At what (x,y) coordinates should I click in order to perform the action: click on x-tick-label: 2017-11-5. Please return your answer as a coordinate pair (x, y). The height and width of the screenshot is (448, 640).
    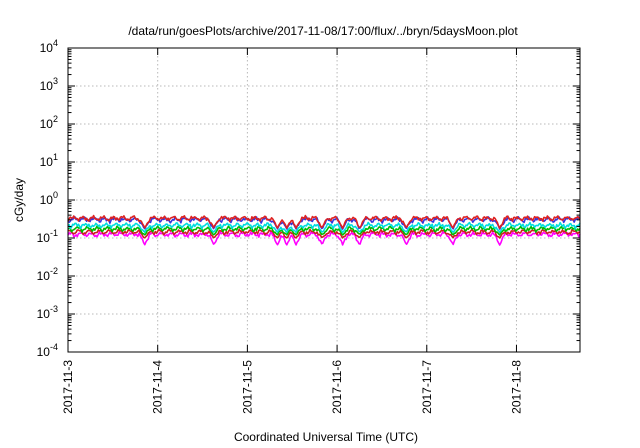
    Looking at the image, I should click on (247, 387).